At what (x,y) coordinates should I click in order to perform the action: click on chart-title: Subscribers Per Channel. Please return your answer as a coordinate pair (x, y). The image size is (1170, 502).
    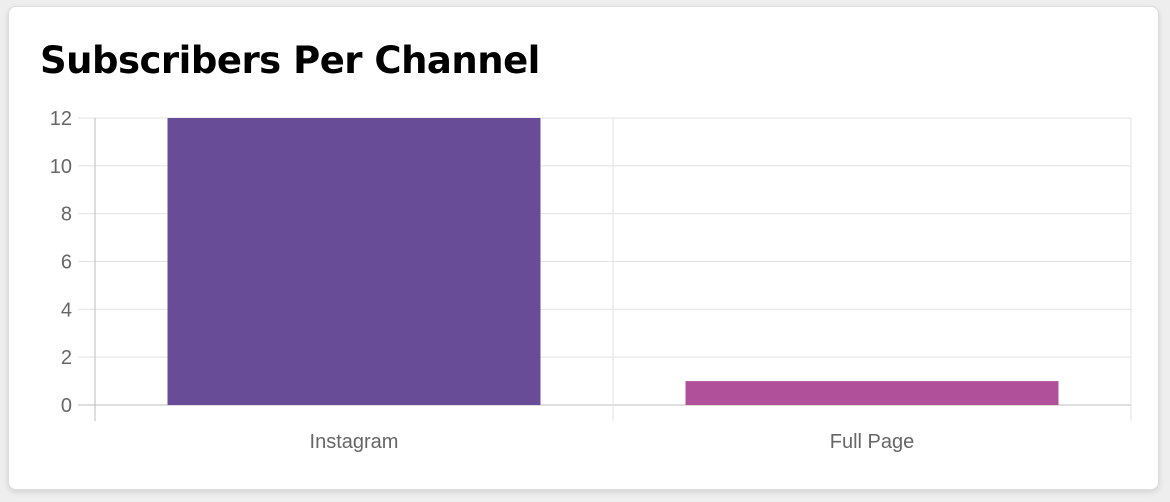
    Looking at the image, I should click on (290, 60).